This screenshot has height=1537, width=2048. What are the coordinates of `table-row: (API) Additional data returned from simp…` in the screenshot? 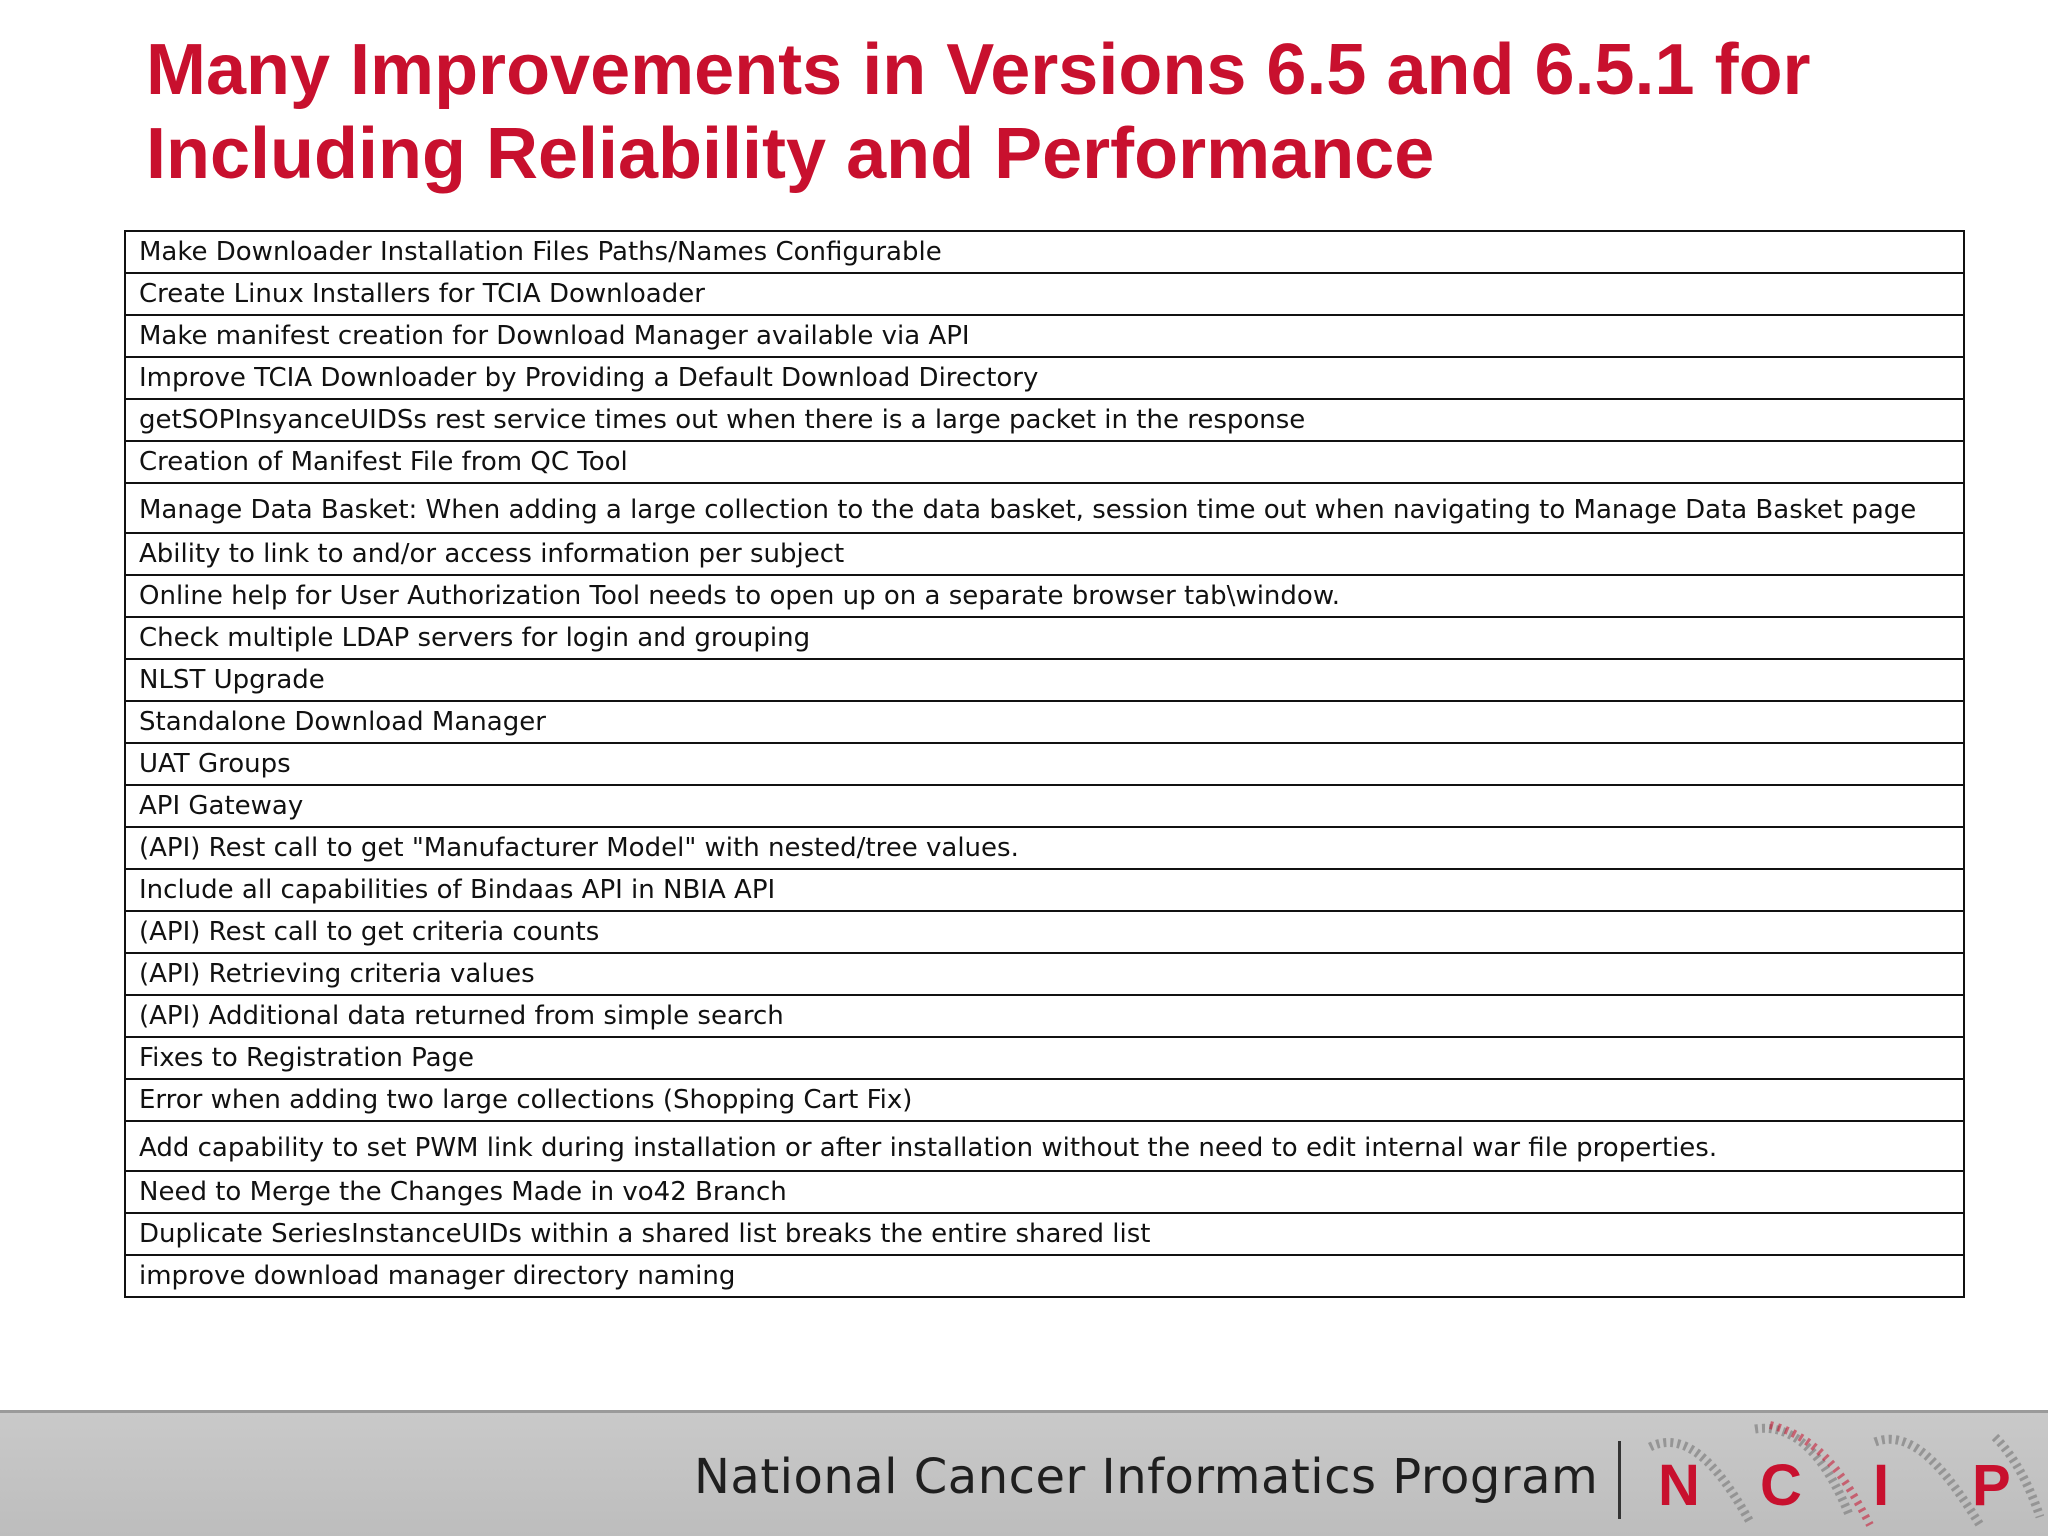 It's located at (1044, 1016).